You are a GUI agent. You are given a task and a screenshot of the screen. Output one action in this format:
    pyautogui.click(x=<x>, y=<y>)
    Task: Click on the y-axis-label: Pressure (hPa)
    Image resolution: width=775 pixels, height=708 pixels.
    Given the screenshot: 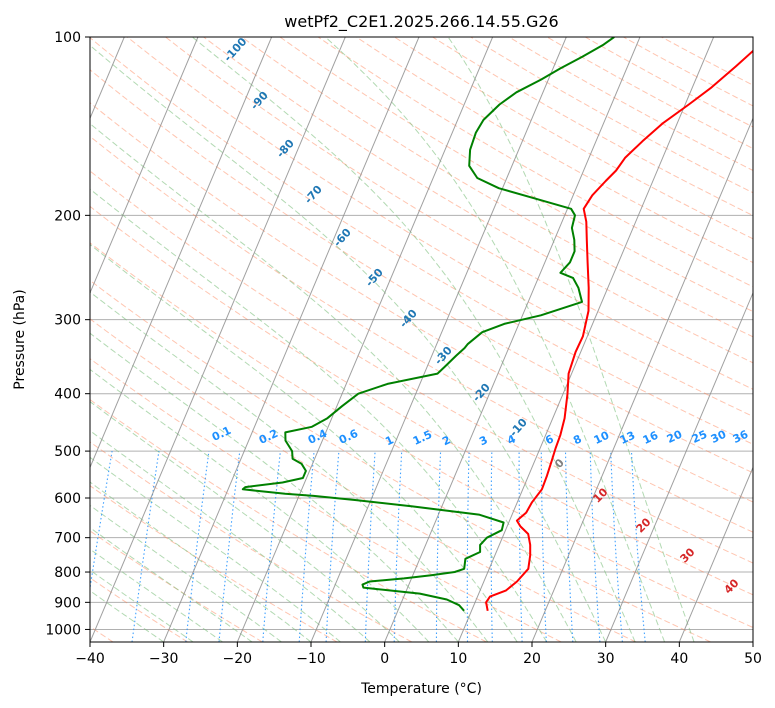 What is the action you would take?
    pyautogui.click(x=20, y=339)
    